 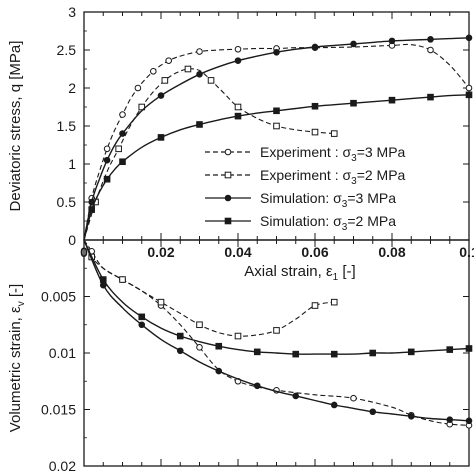 I want to click on top-y-tick-label: 0, so click(x=72, y=240).